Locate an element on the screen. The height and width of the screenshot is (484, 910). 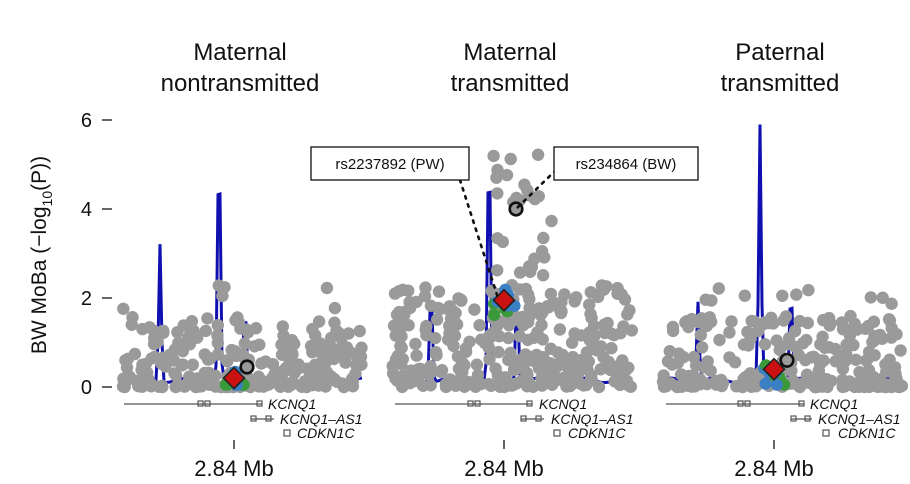
y-axis-label-prefix: BW MoBa (−log is located at coordinates (39, 280).